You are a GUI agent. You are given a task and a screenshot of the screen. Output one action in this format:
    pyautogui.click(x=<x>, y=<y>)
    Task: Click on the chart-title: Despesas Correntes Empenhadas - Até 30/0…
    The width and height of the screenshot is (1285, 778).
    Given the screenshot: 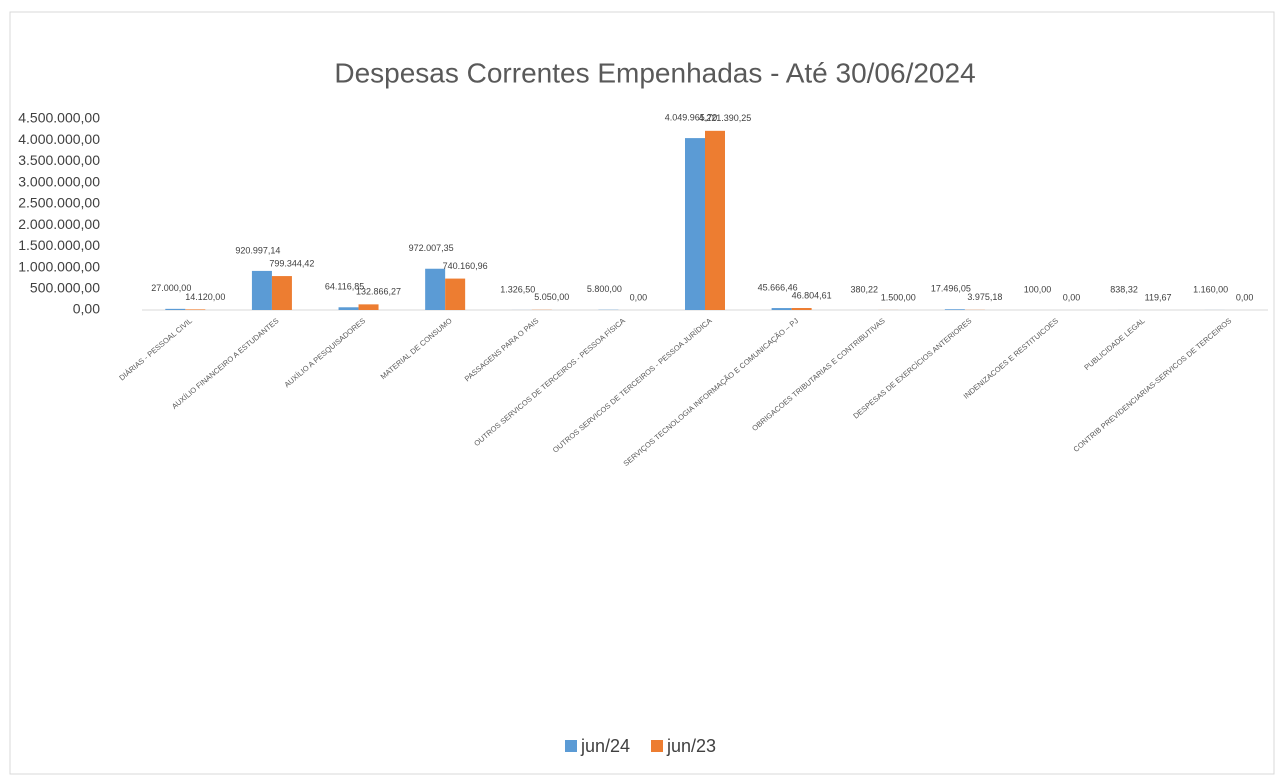 What is the action you would take?
    pyautogui.click(x=654, y=72)
    